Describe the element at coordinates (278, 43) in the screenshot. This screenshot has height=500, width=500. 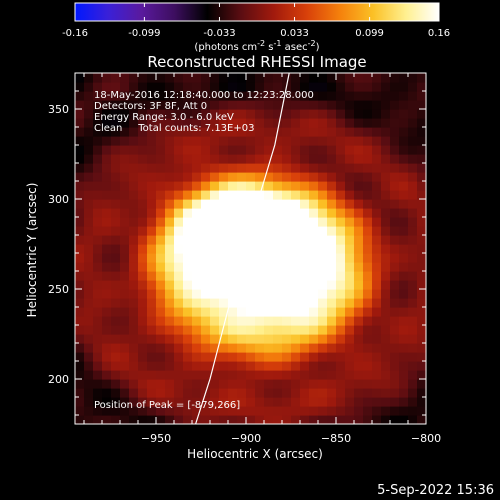
I see `colorbar-label-part: -1` at that location.